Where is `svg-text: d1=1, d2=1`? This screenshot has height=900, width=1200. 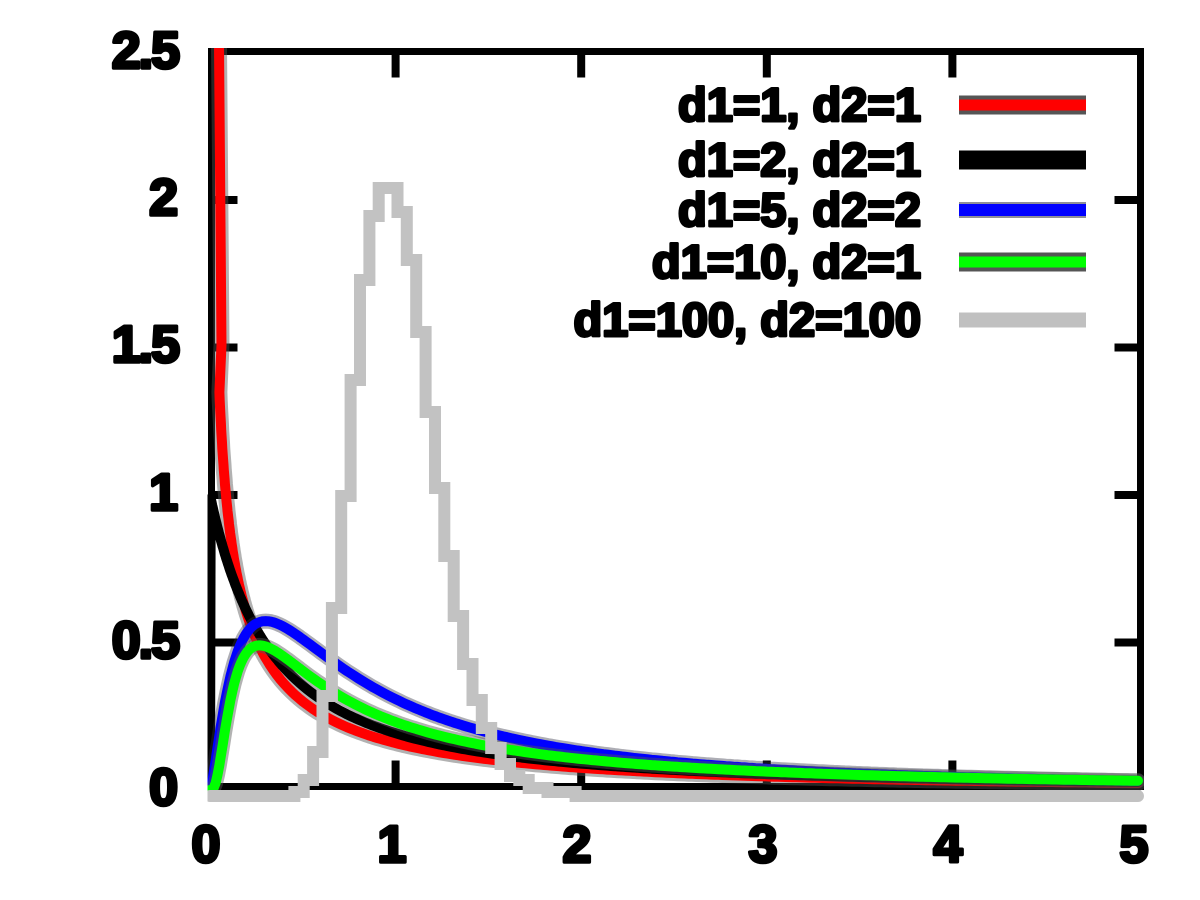 svg-text: d1=1, d2=1 is located at coordinates (799, 104).